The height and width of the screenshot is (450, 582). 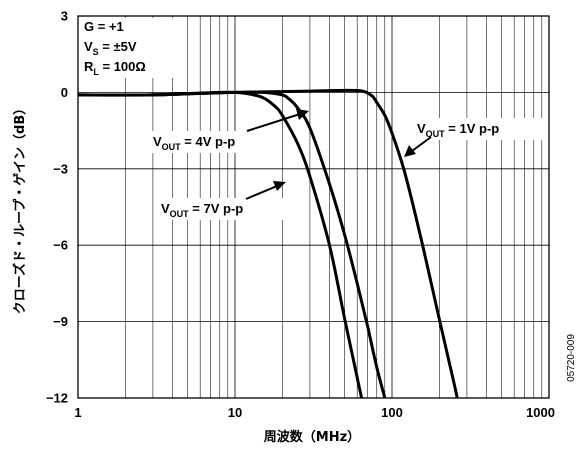 What do you see at coordinates (273, 122) in the screenshot?
I see `arrow-4v-shaft` at bounding box center [273, 122].